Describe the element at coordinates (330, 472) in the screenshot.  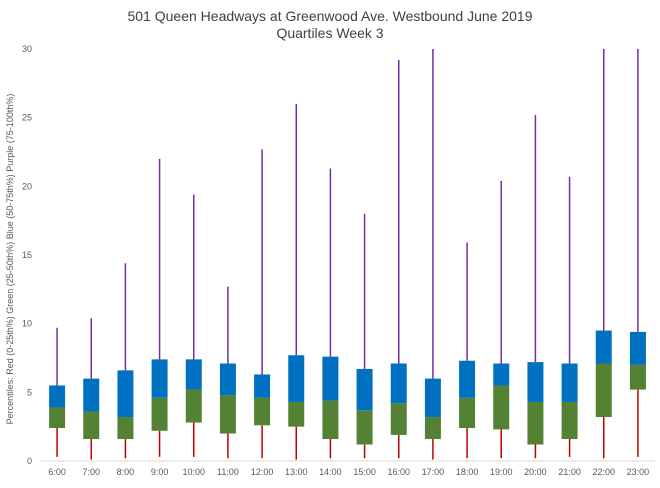
I see `x-tick-label: 14:00` at that location.